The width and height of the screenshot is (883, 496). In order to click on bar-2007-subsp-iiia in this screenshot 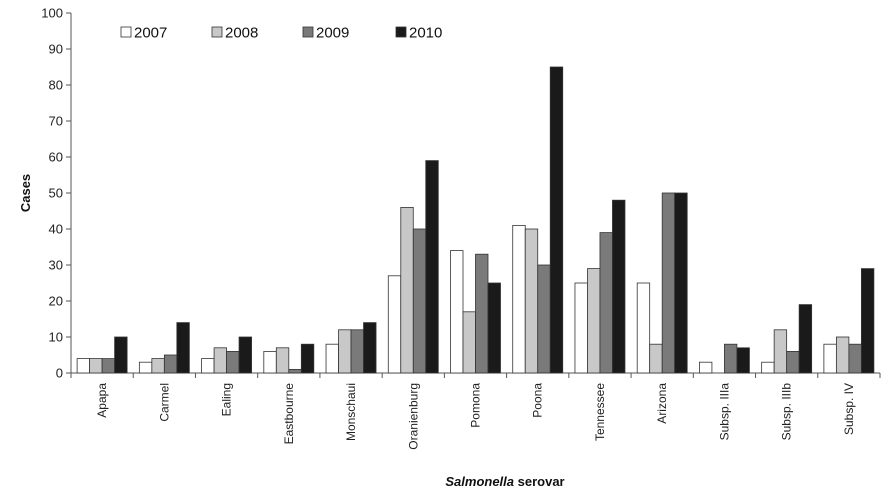, I will do `click(706, 367)`.